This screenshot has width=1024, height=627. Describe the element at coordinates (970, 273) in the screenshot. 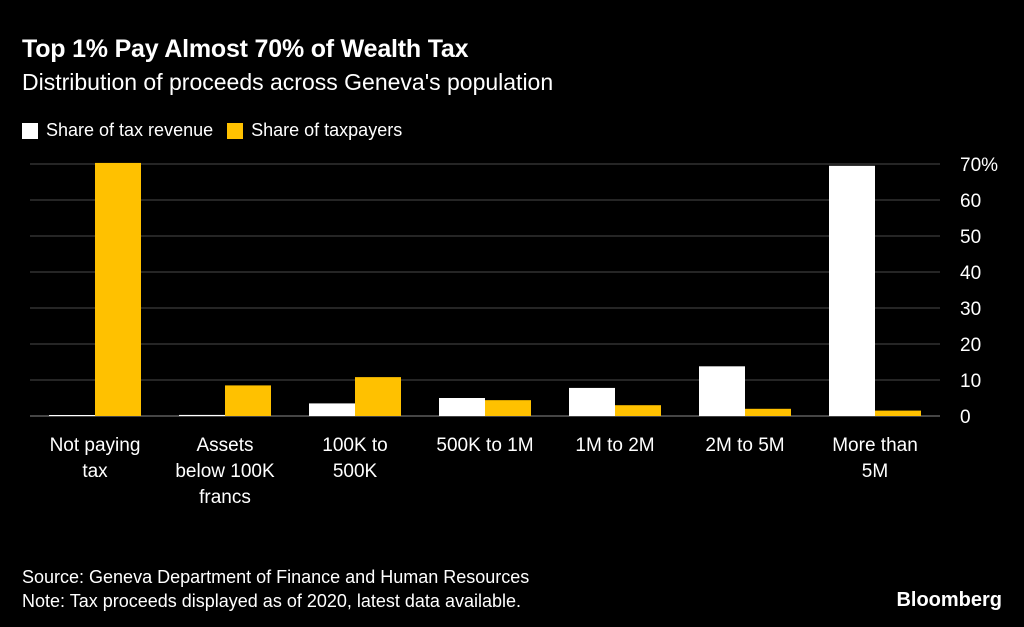

I see `y-tick-label: 40` at that location.